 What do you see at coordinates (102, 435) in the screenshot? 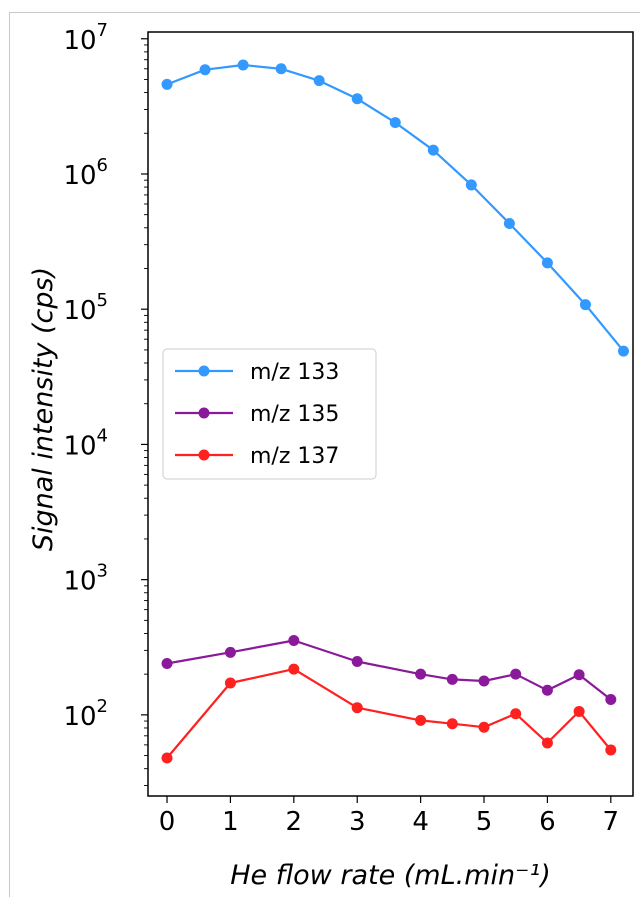
I see `y-tick-exponent: 4` at bounding box center [102, 435].